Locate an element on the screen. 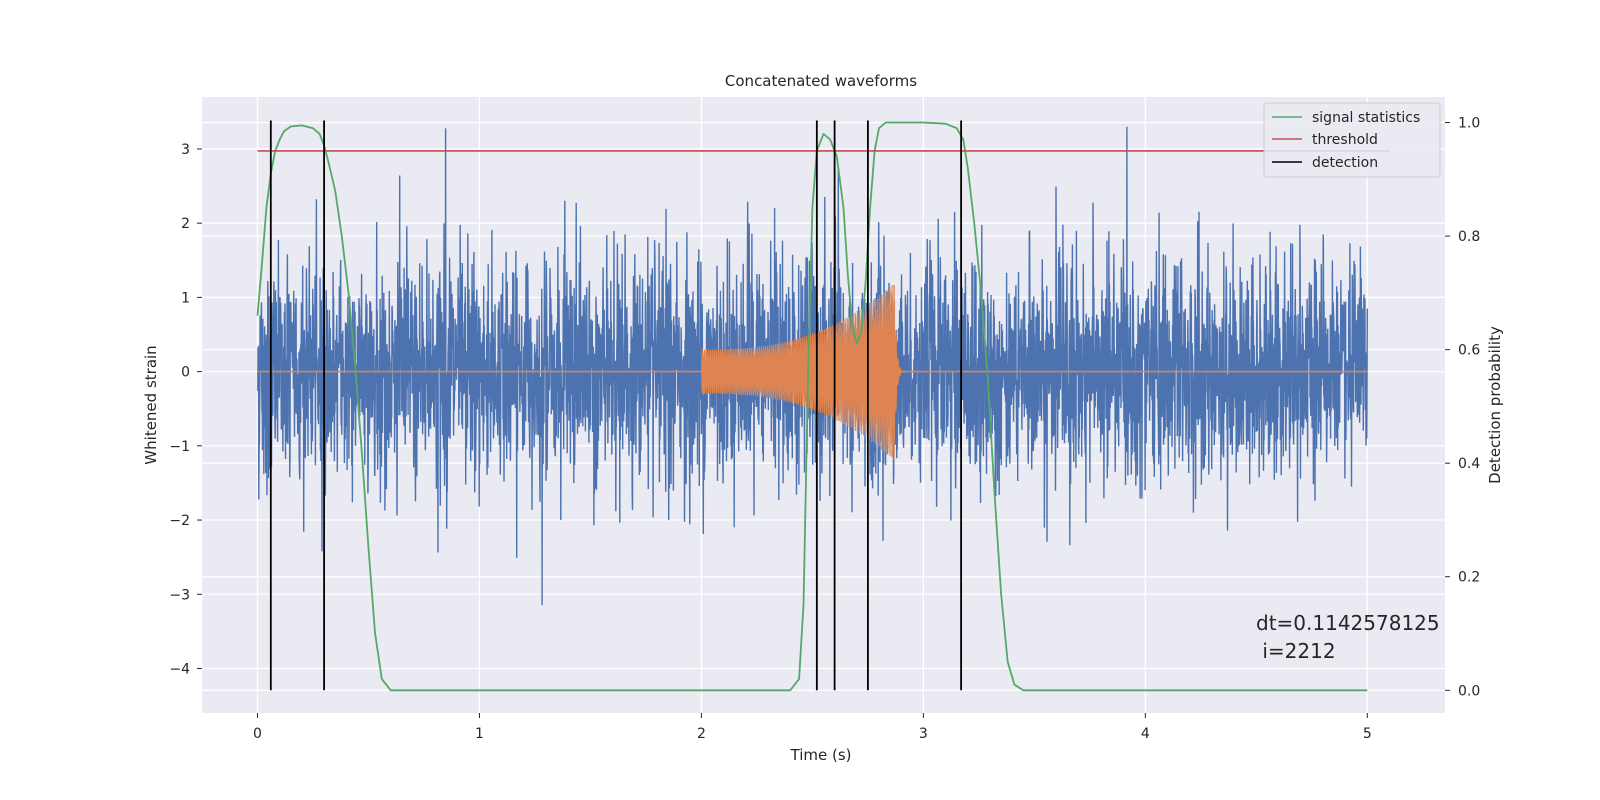 The height and width of the screenshot is (800, 1600). y-left-tick-label: −3 is located at coordinates (179, 595).